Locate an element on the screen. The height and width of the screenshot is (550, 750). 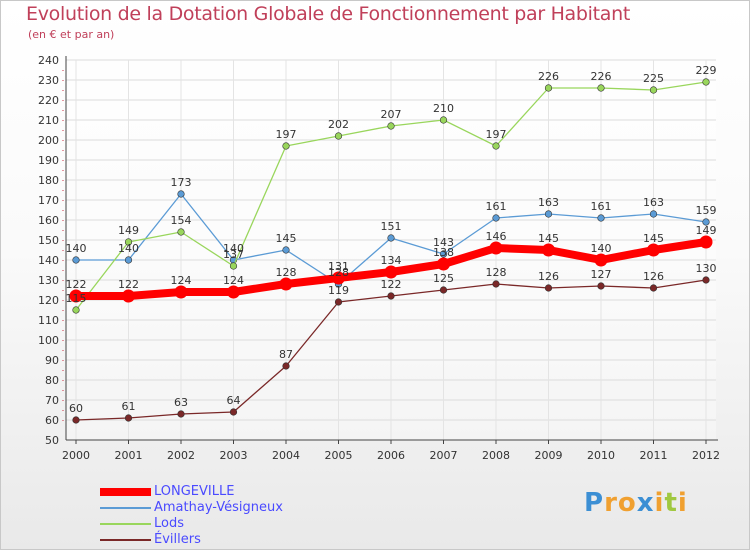
data-label: 229 is located at coordinates (706, 70).